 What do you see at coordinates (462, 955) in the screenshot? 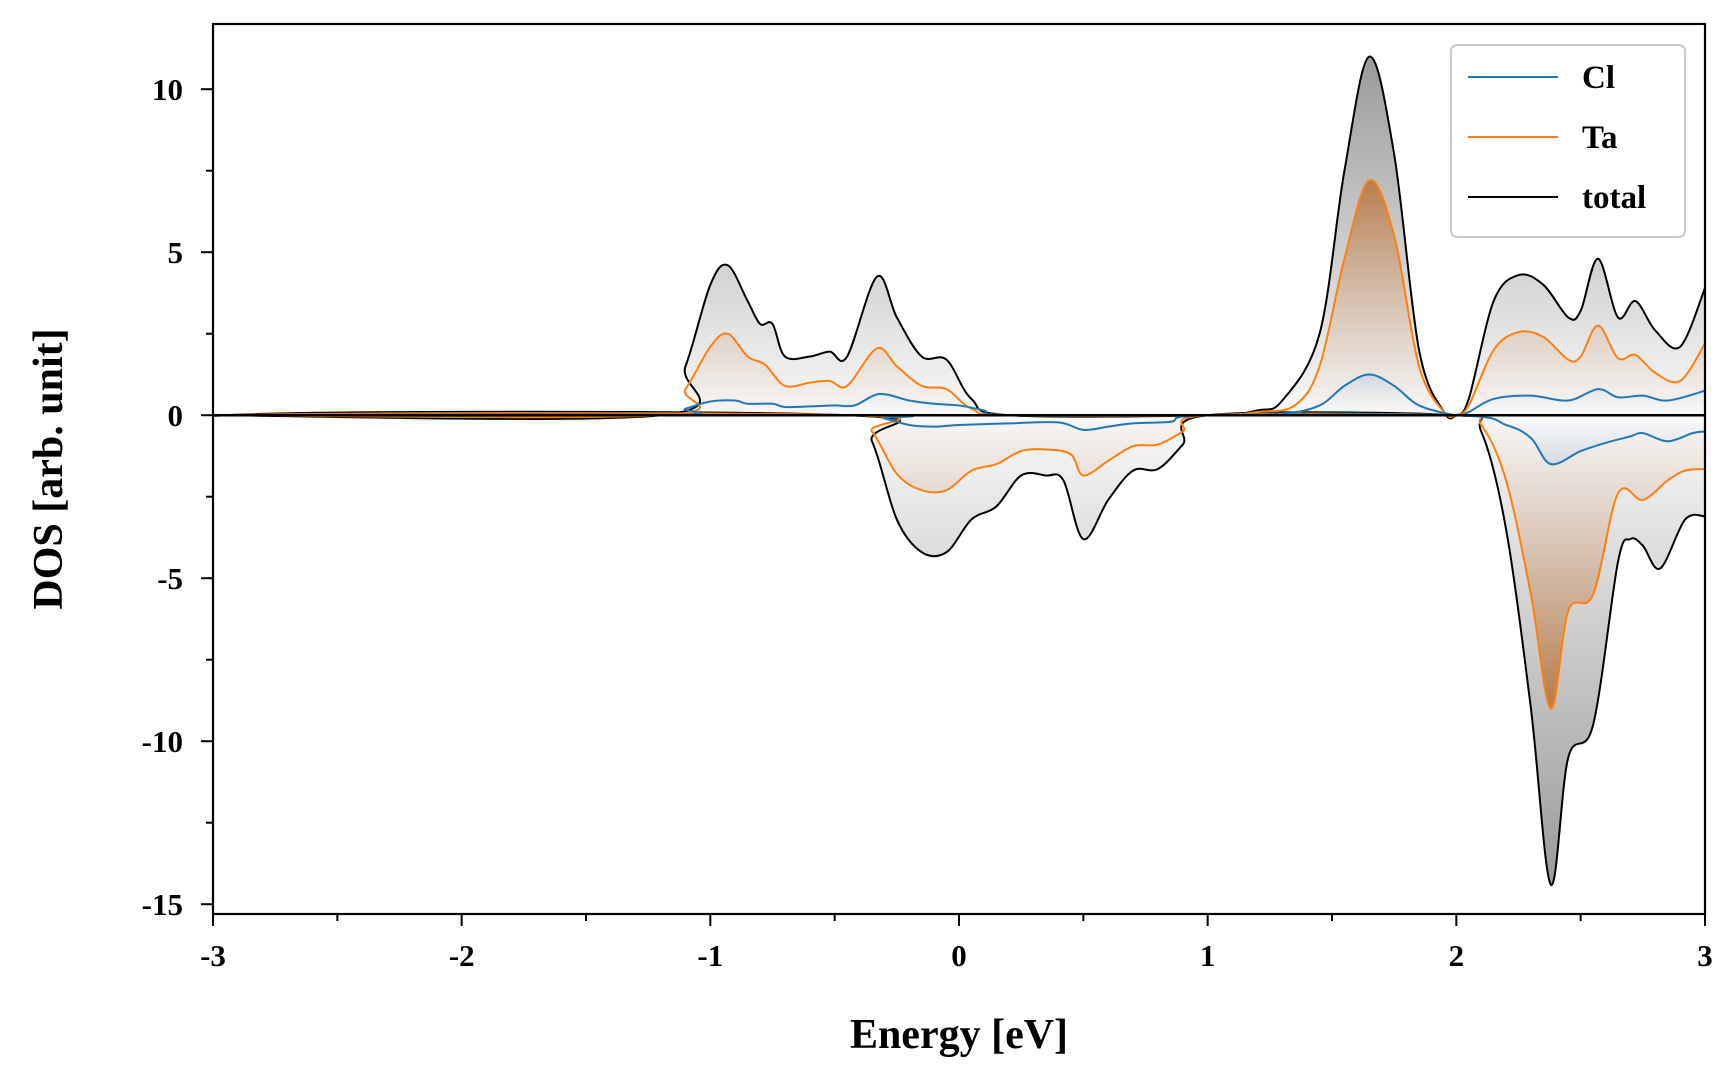
I see `x-tick-label: -2` at bounding box center [462, 955].